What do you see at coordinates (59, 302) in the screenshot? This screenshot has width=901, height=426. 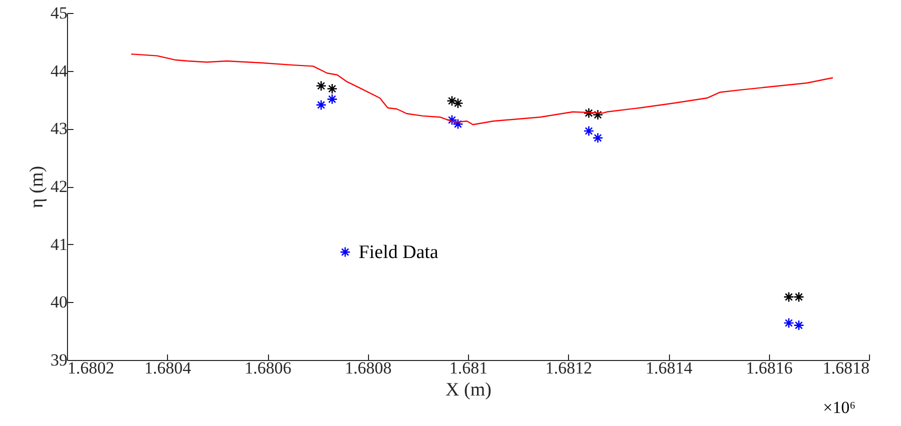 I see `y-tick-label: 40` at bounding box center [59, 302].